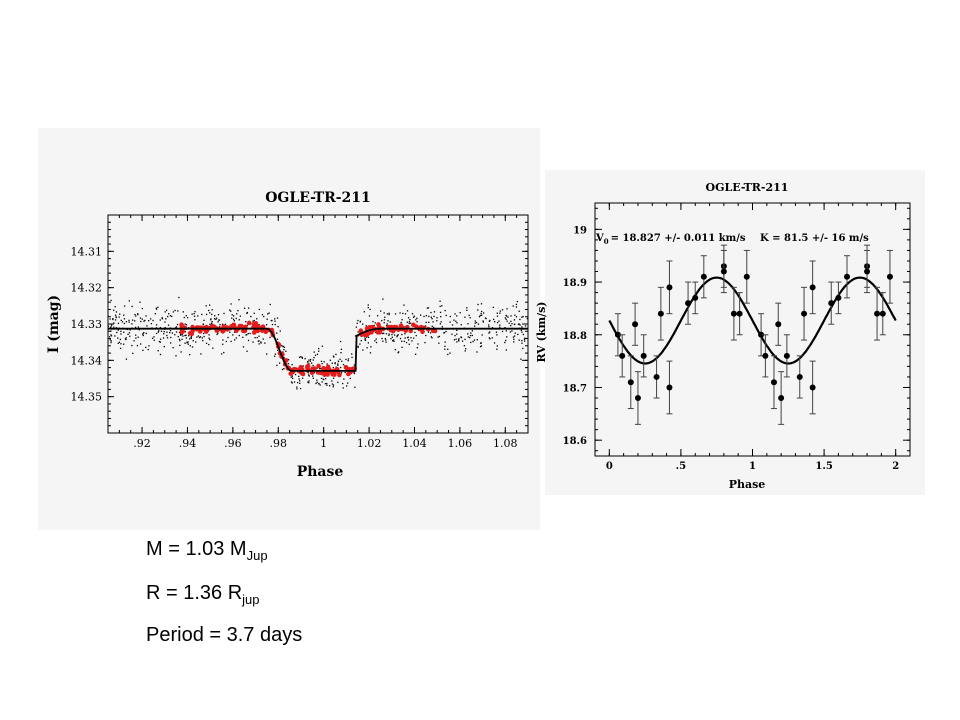 The image size is (960, 720). Describe the element at coordinates (541, 332) in the screenshot. I see `rv-y-label: RV (km/s)` at that location.